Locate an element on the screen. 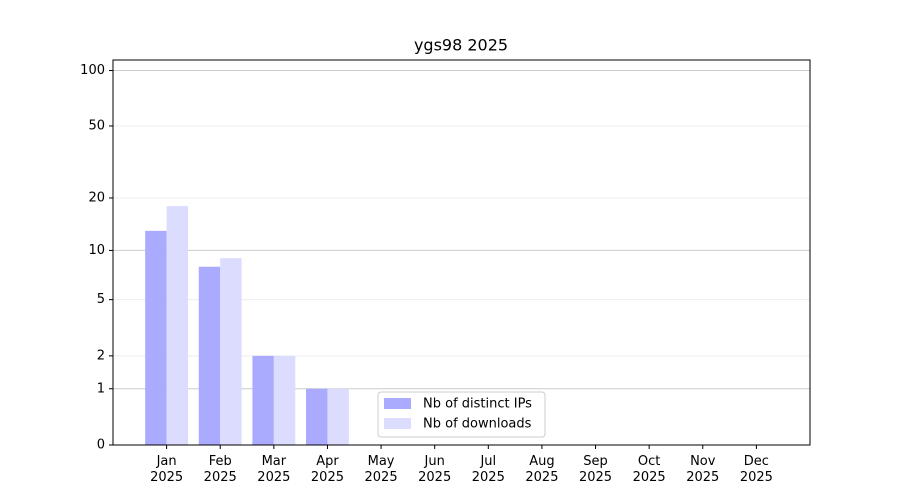 The image size is (900, 500). x-tick-label: Jan 2025 is located at coordinates (167, 469).